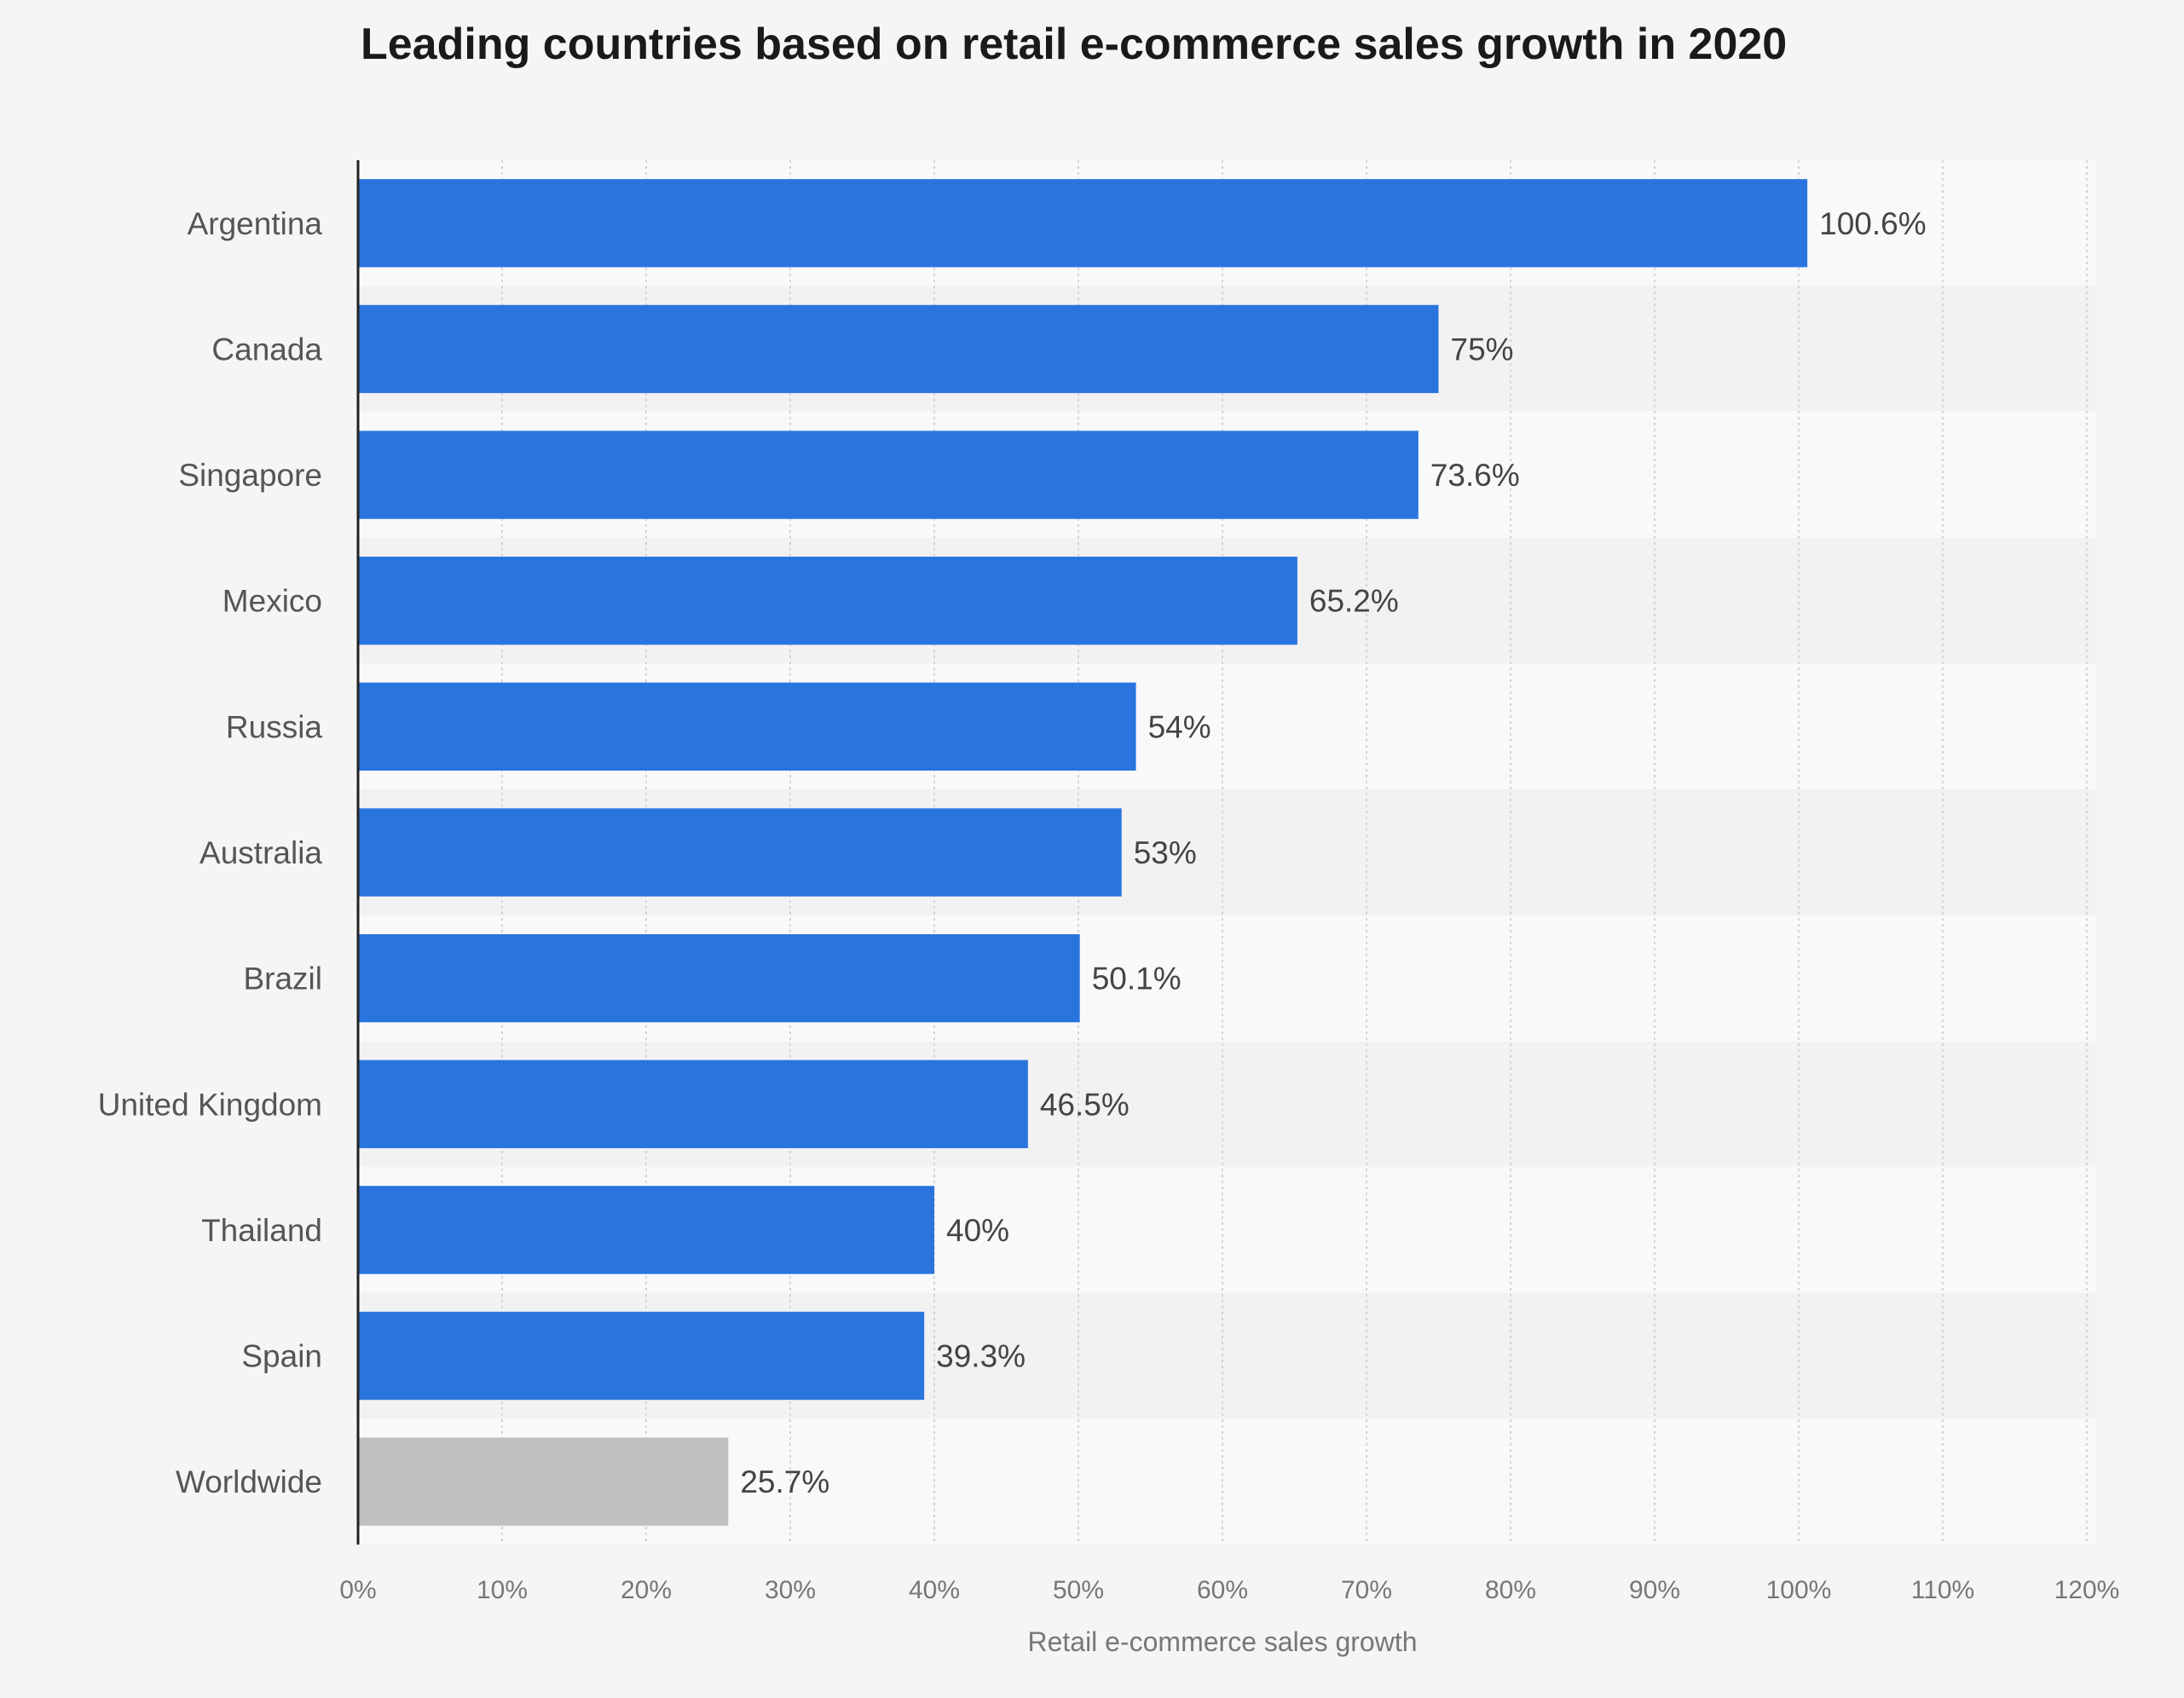 The width and height of the screenshot is (2184, 1698). What do you see at coordinates (1222, 1590) in the screenshot?
I see `x-tick-label: 60%` at bounding box center [1222, 1590].